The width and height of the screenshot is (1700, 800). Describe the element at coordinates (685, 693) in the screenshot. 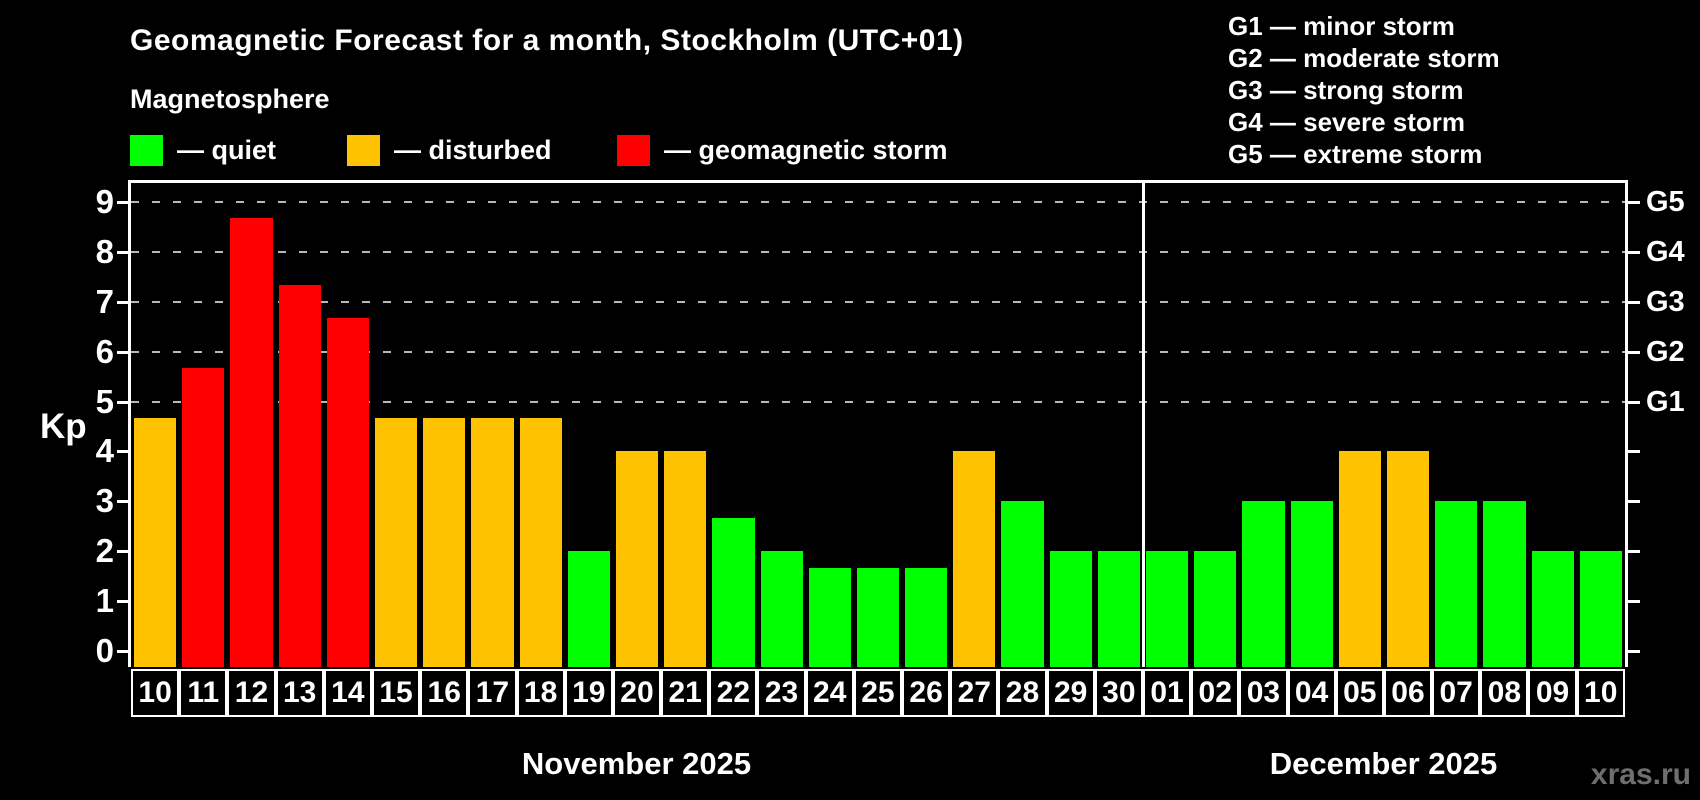

I see `day-label-box: 21` at that location.